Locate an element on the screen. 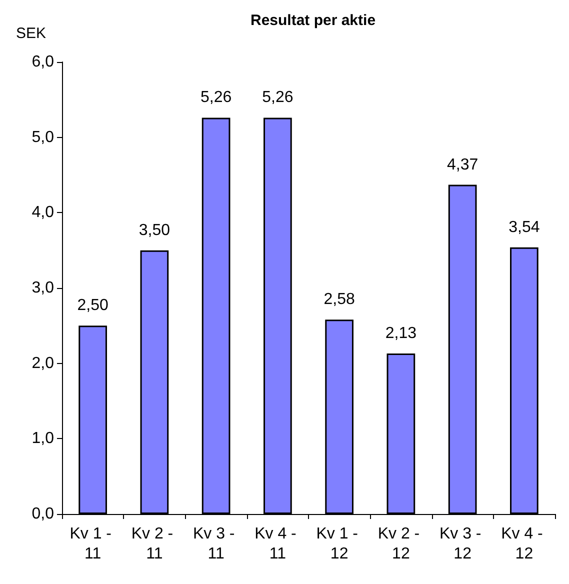  x-tick-label: Kv 2 - 12 is located at coordinates (401, 544).